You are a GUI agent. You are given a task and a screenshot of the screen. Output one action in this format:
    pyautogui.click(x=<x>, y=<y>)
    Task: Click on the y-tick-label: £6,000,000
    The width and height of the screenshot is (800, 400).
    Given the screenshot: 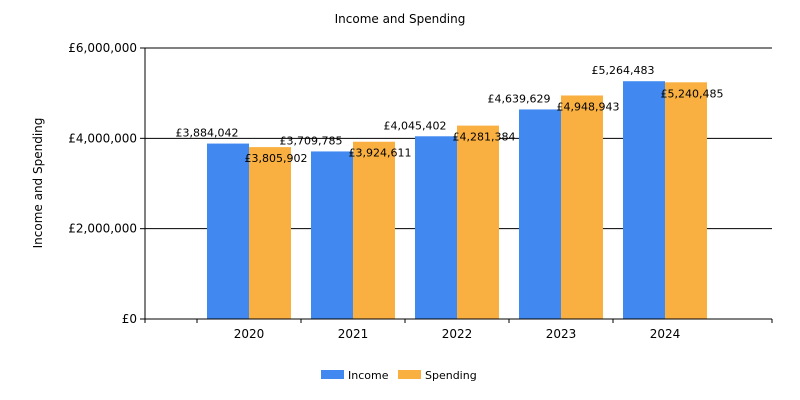 What is the action you would take?
    pyautogui.click(x=102, y=48)
    